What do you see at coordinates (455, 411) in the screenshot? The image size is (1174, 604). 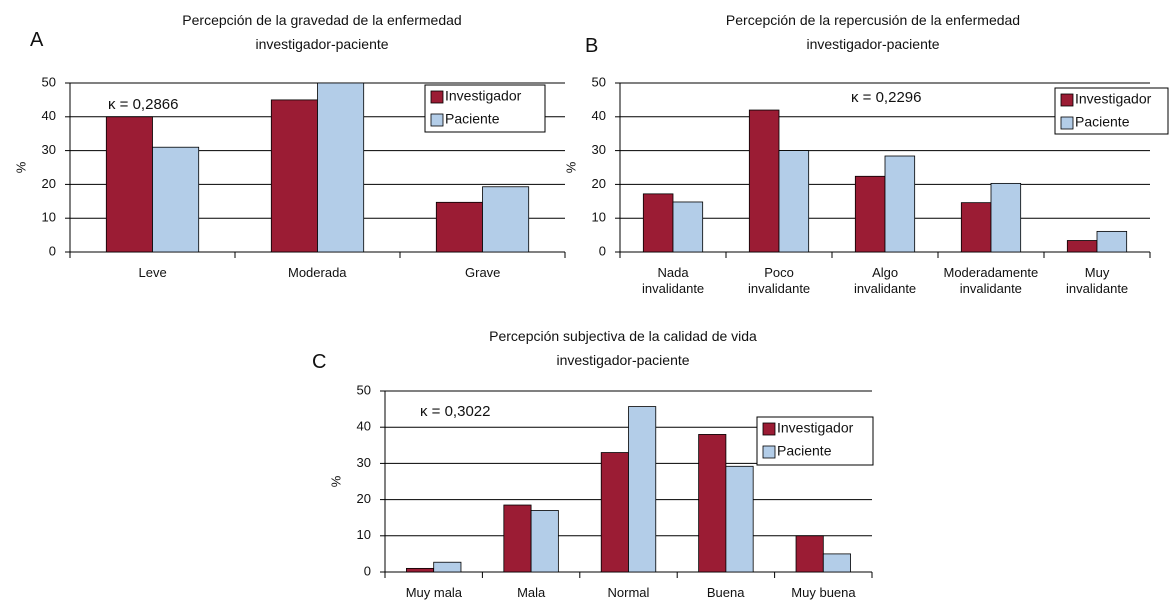 I see `annotation: κ = 0,3022` at bounding box center [455, 411].